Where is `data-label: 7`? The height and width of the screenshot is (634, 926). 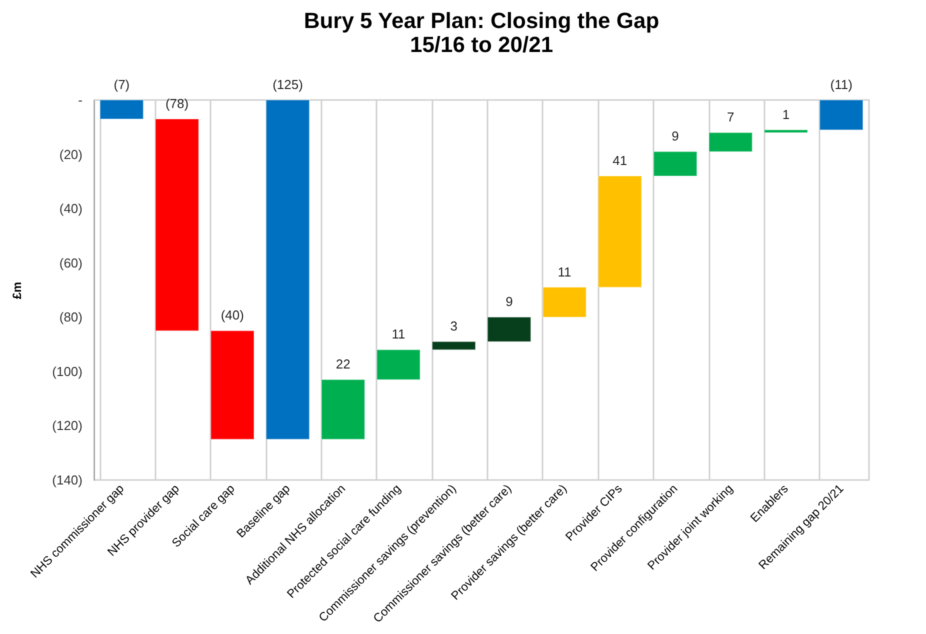 data-label: 7 is located at coordinates (730, 117).